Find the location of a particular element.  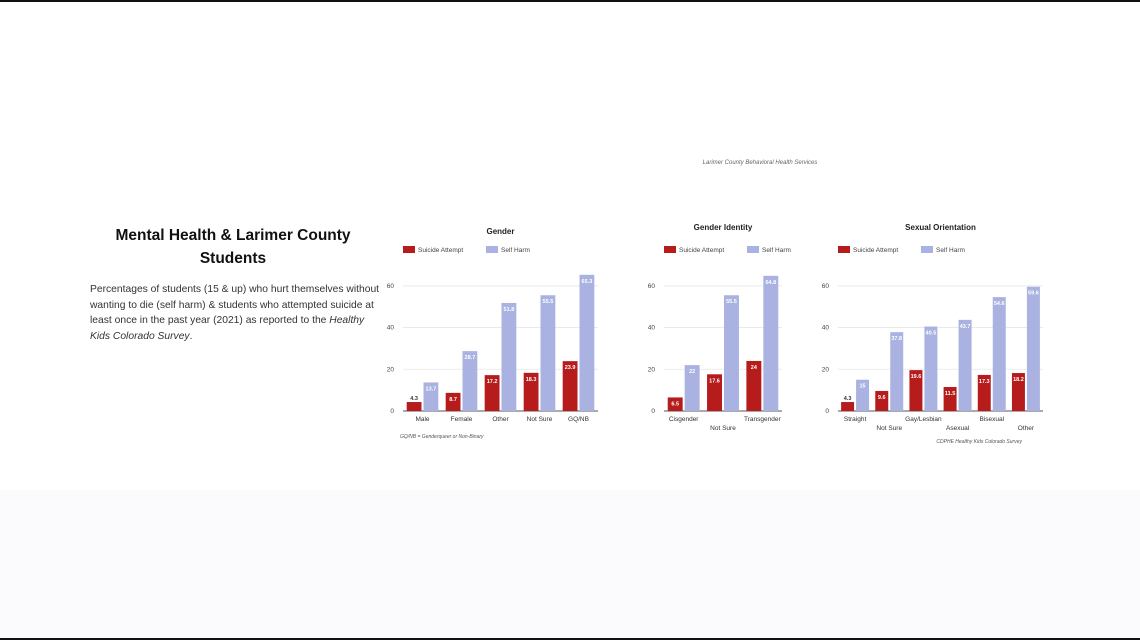

data-label: 40.5 is located at coordinates (931, 334).